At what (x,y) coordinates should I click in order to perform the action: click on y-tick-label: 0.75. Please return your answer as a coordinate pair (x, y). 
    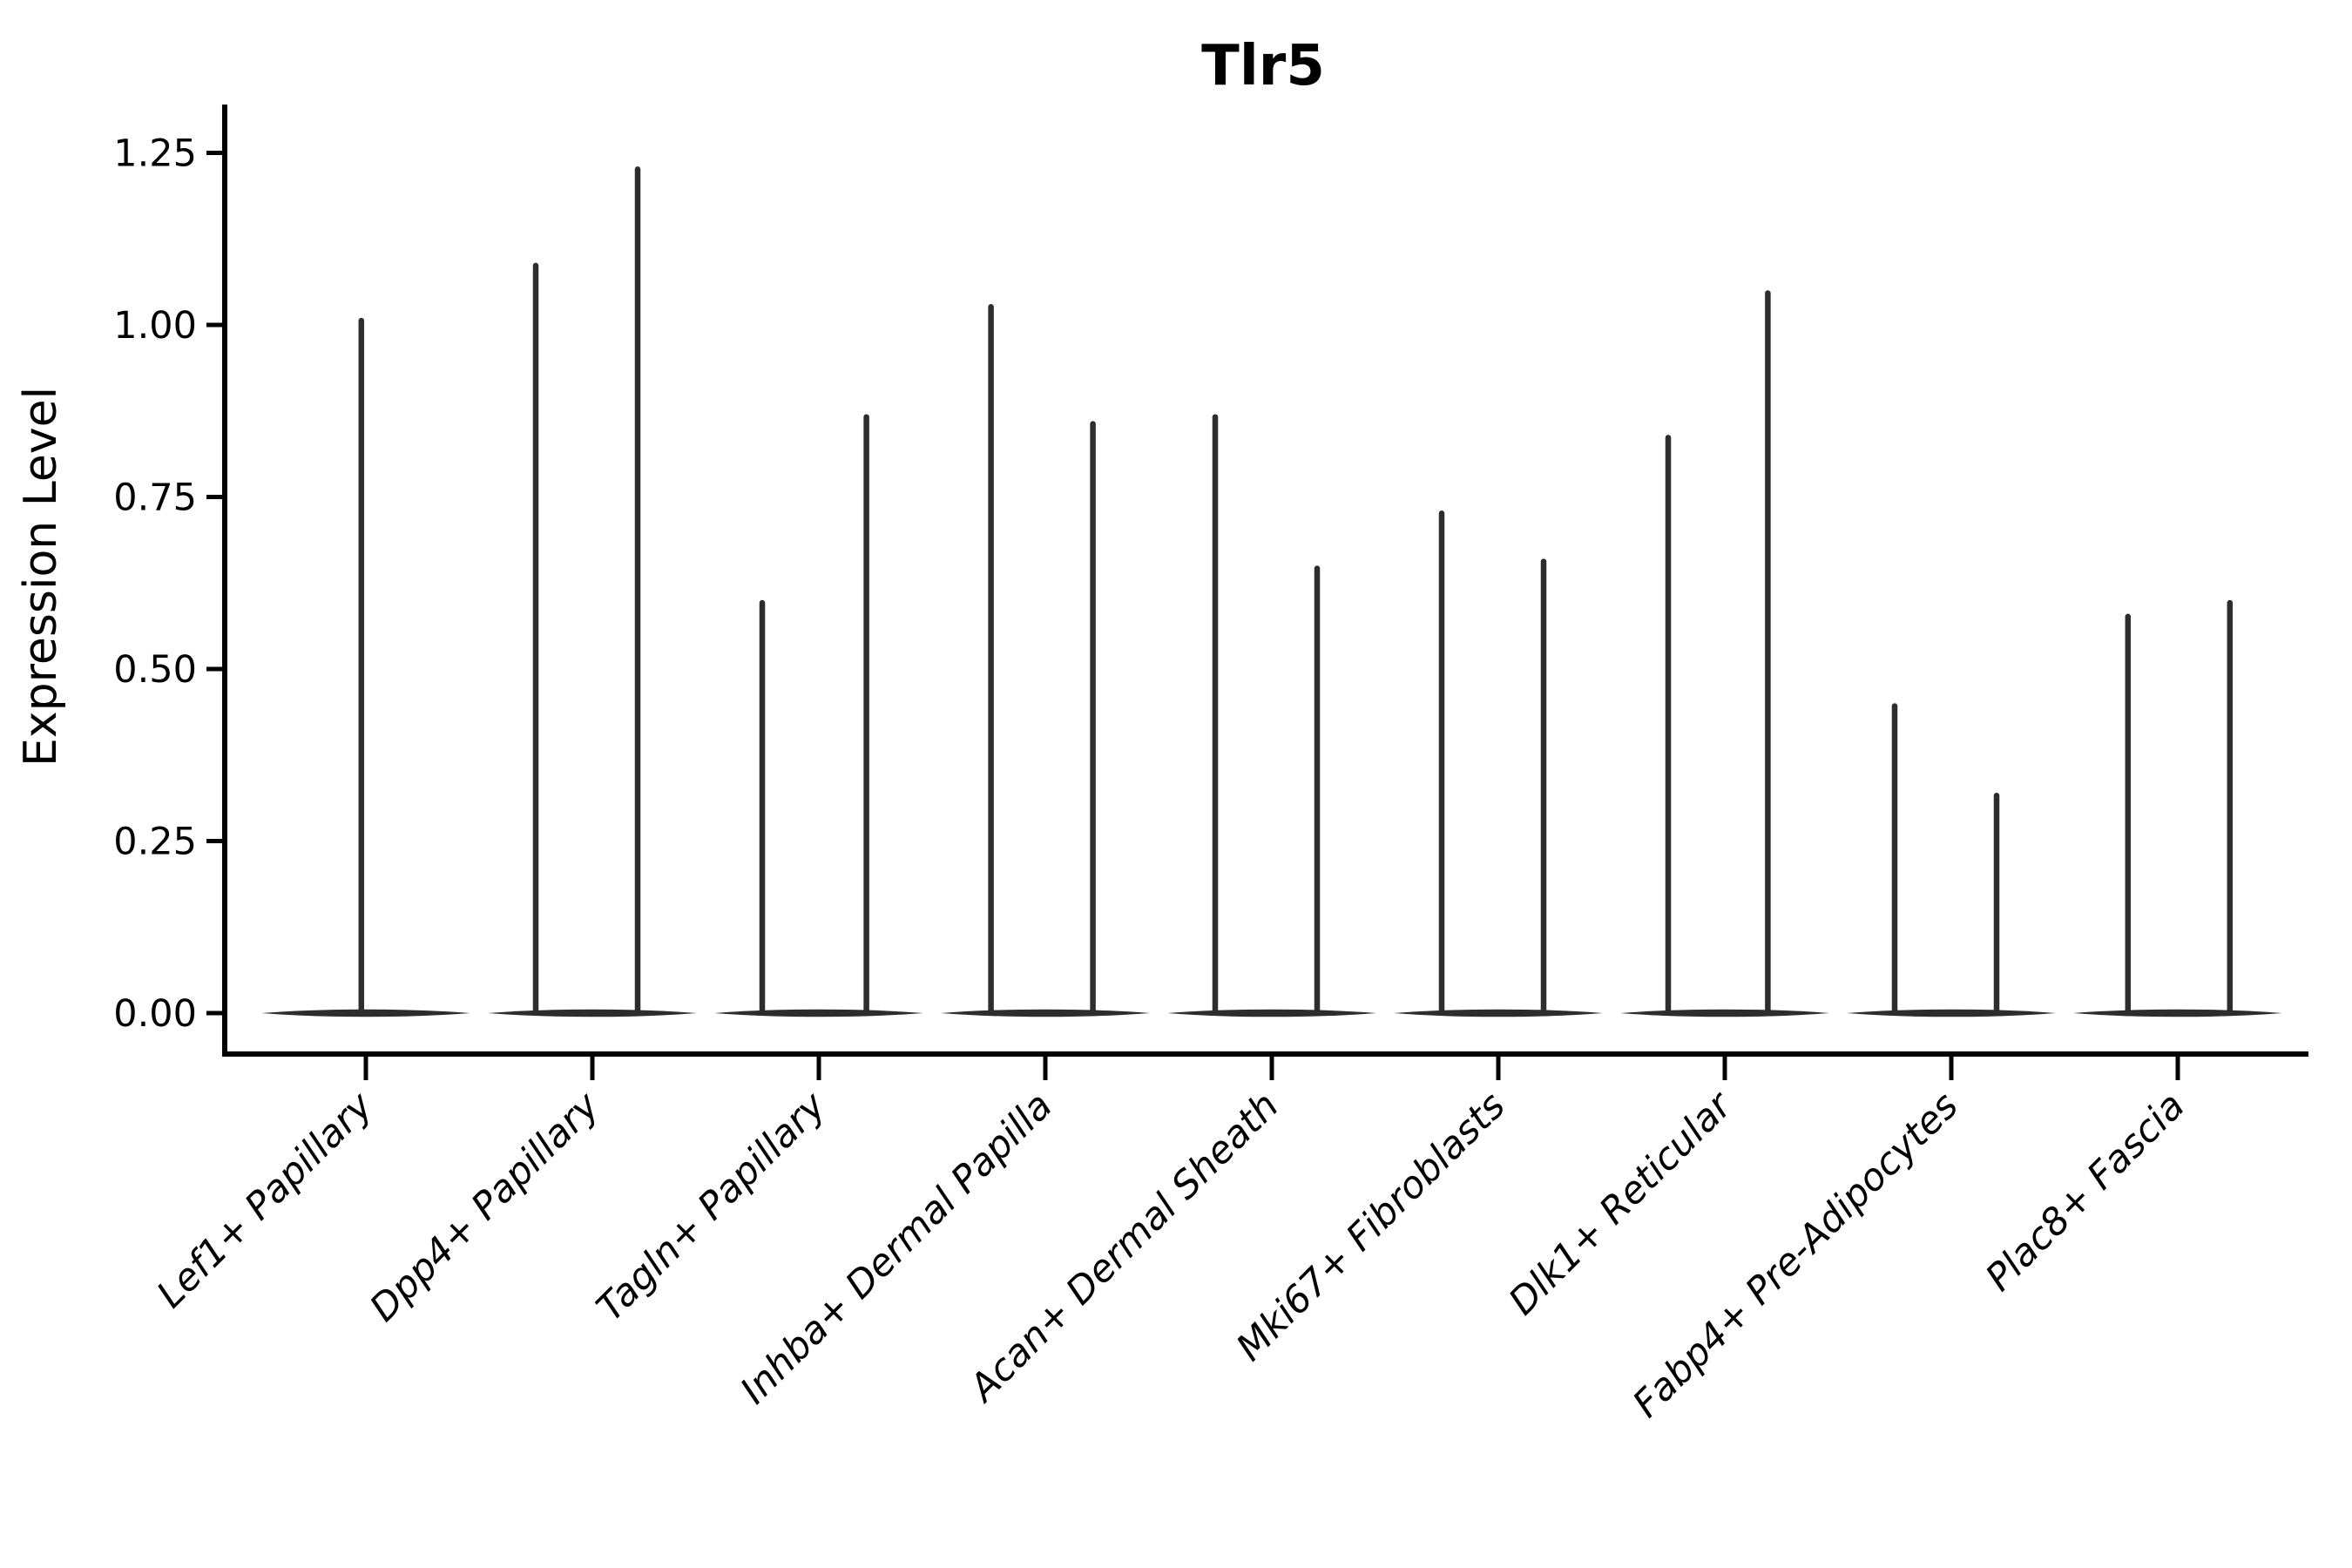
    Looking at the image, I should click on (155, 498).